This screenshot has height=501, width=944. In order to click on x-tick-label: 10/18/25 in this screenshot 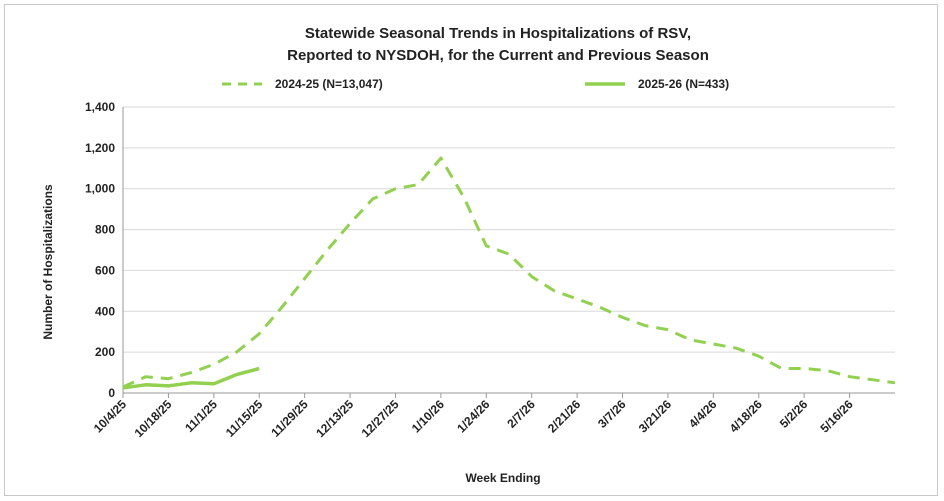, I will do `click(153, 418)`.